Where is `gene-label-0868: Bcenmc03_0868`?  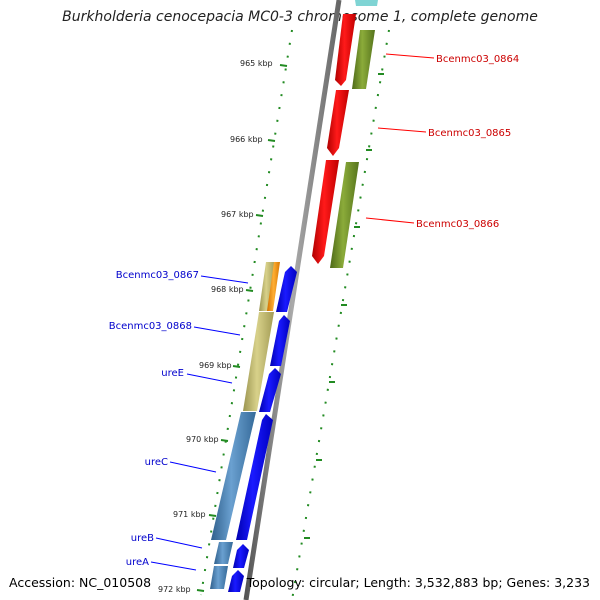 gene-label-0868: Bcenmc03_0868 is located at coordinates (150, 326).